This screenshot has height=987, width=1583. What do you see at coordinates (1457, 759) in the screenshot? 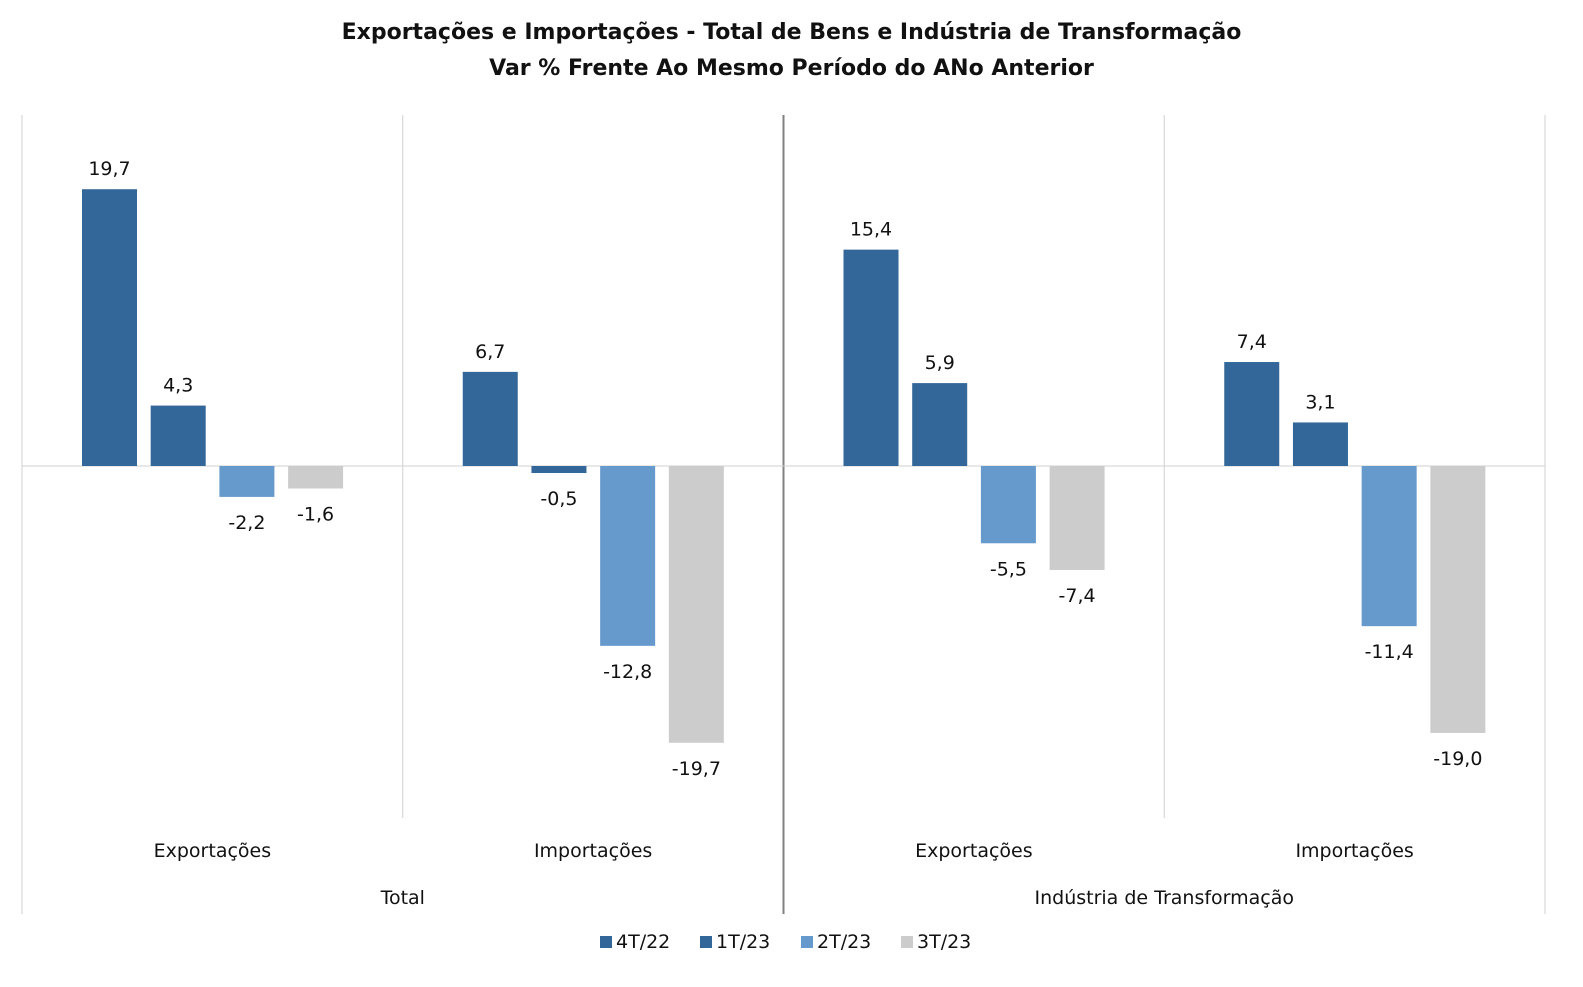
I see `data-label: -19,0` at bounding box center [1457, 759].